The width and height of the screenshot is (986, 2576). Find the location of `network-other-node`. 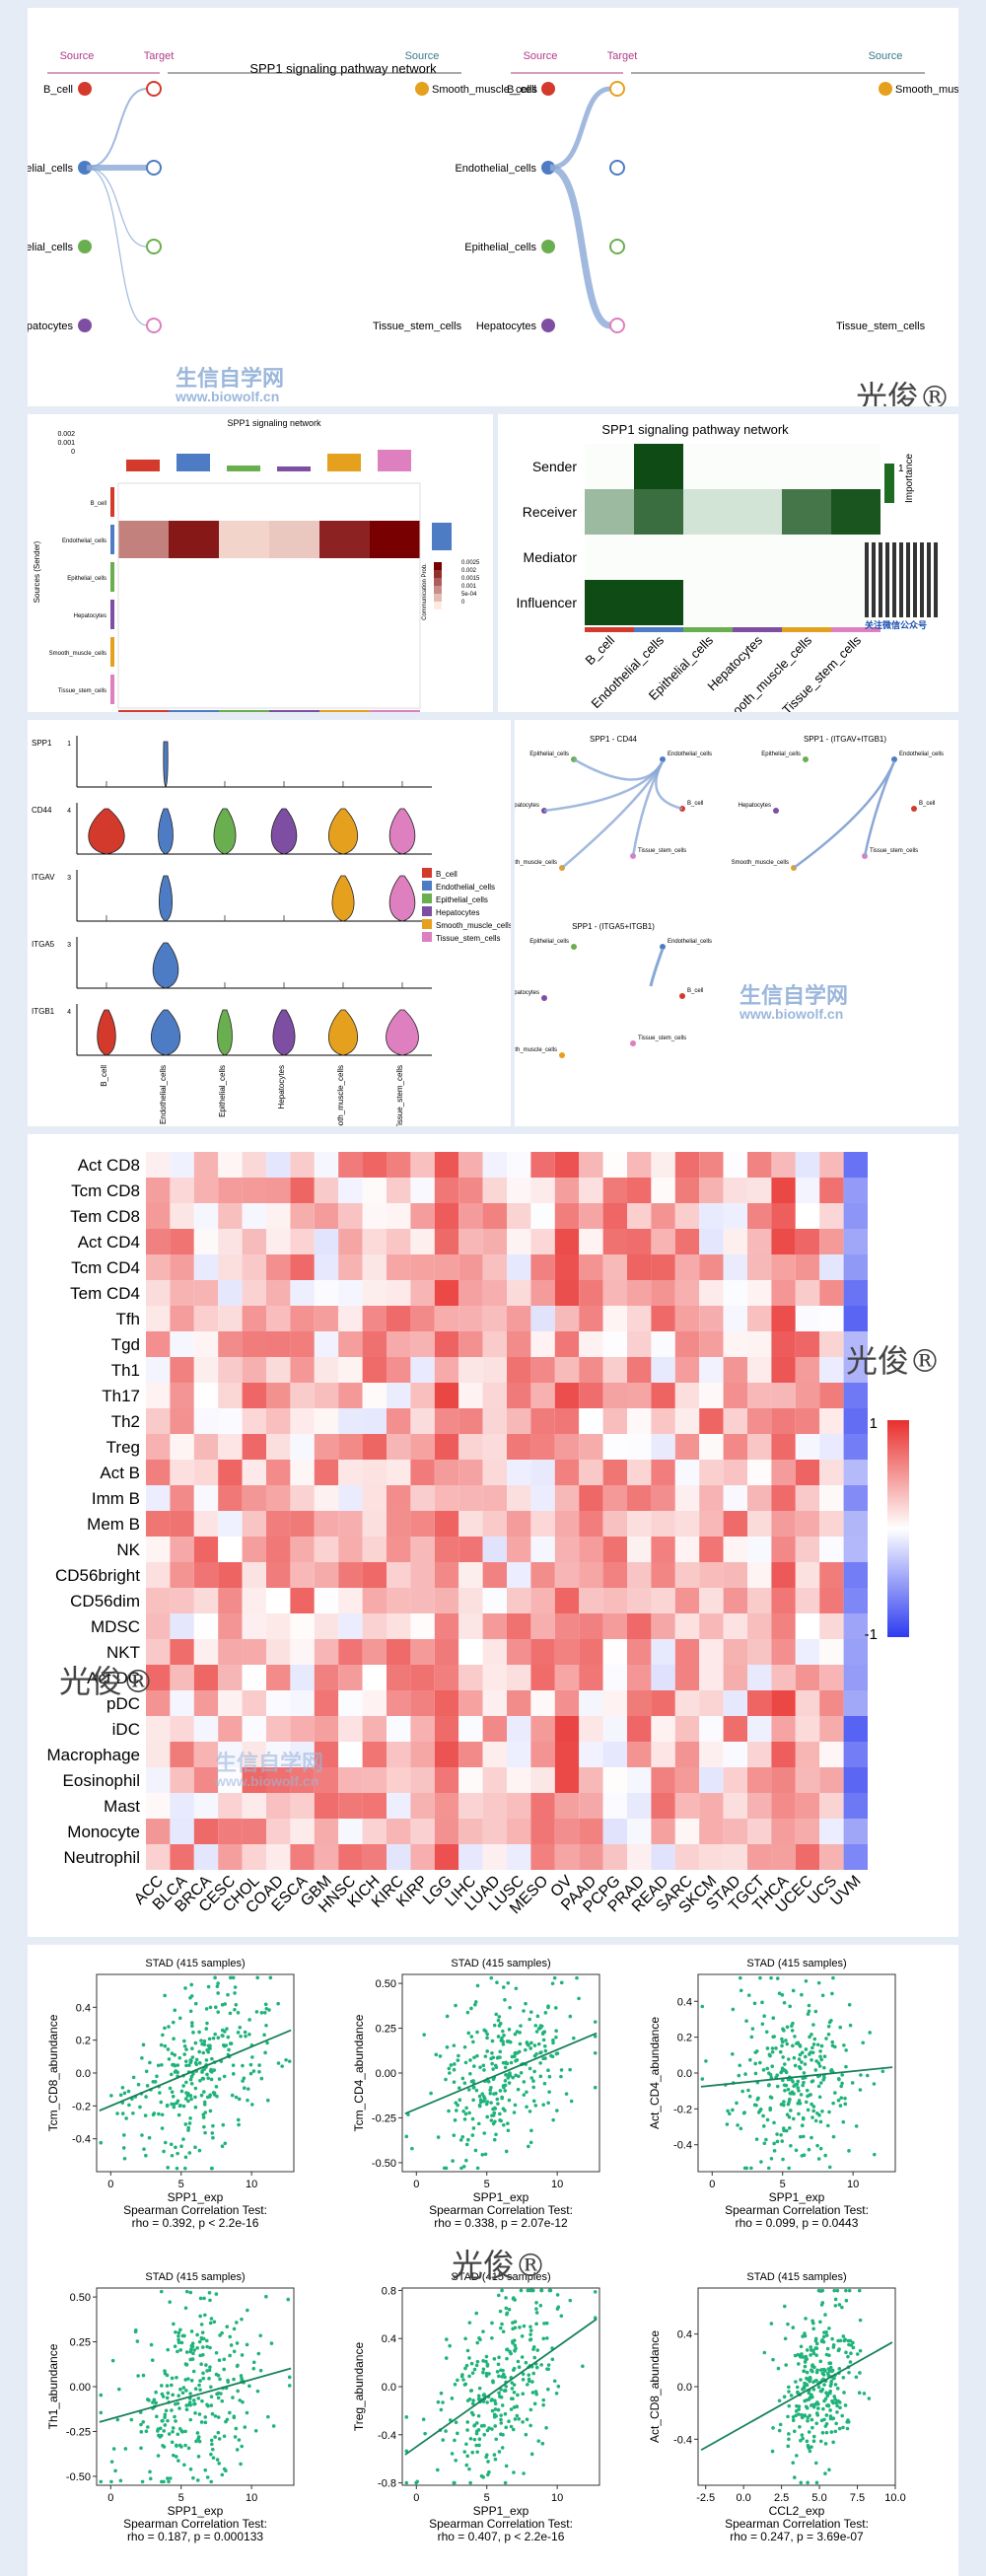

network-other-node is located at coordinates (422, 89).